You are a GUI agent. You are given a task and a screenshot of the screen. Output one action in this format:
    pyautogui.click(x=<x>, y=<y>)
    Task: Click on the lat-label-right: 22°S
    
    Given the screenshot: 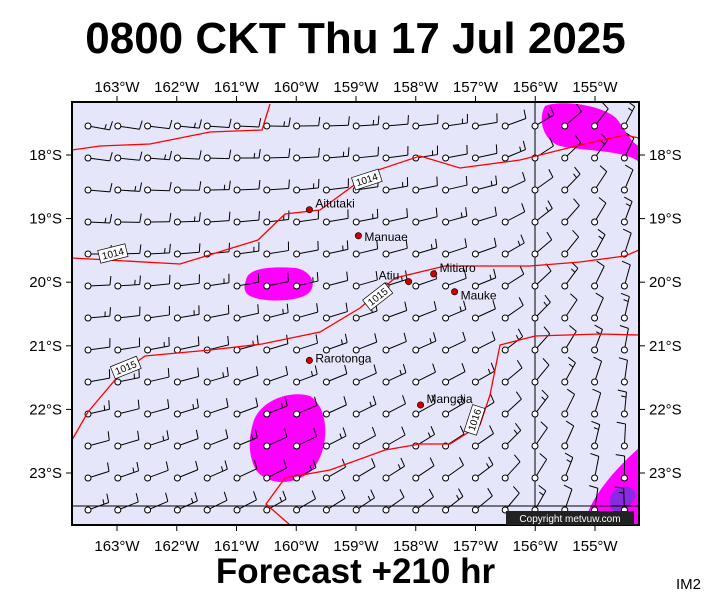 What is the action you would take?
    pyautogui.click(x=665, y=409)
    